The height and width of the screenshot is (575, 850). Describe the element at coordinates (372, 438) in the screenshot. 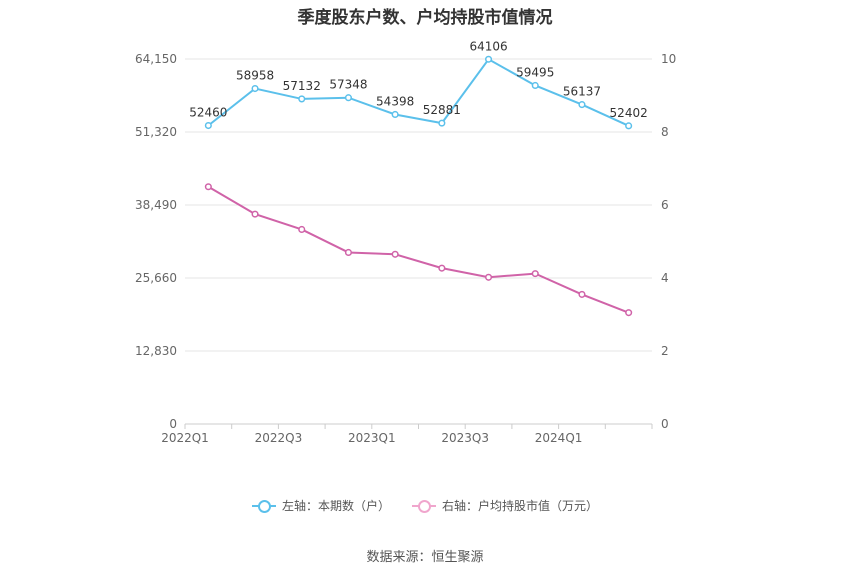

I see `x-axis-tick-label: 2023Q1` at that location.